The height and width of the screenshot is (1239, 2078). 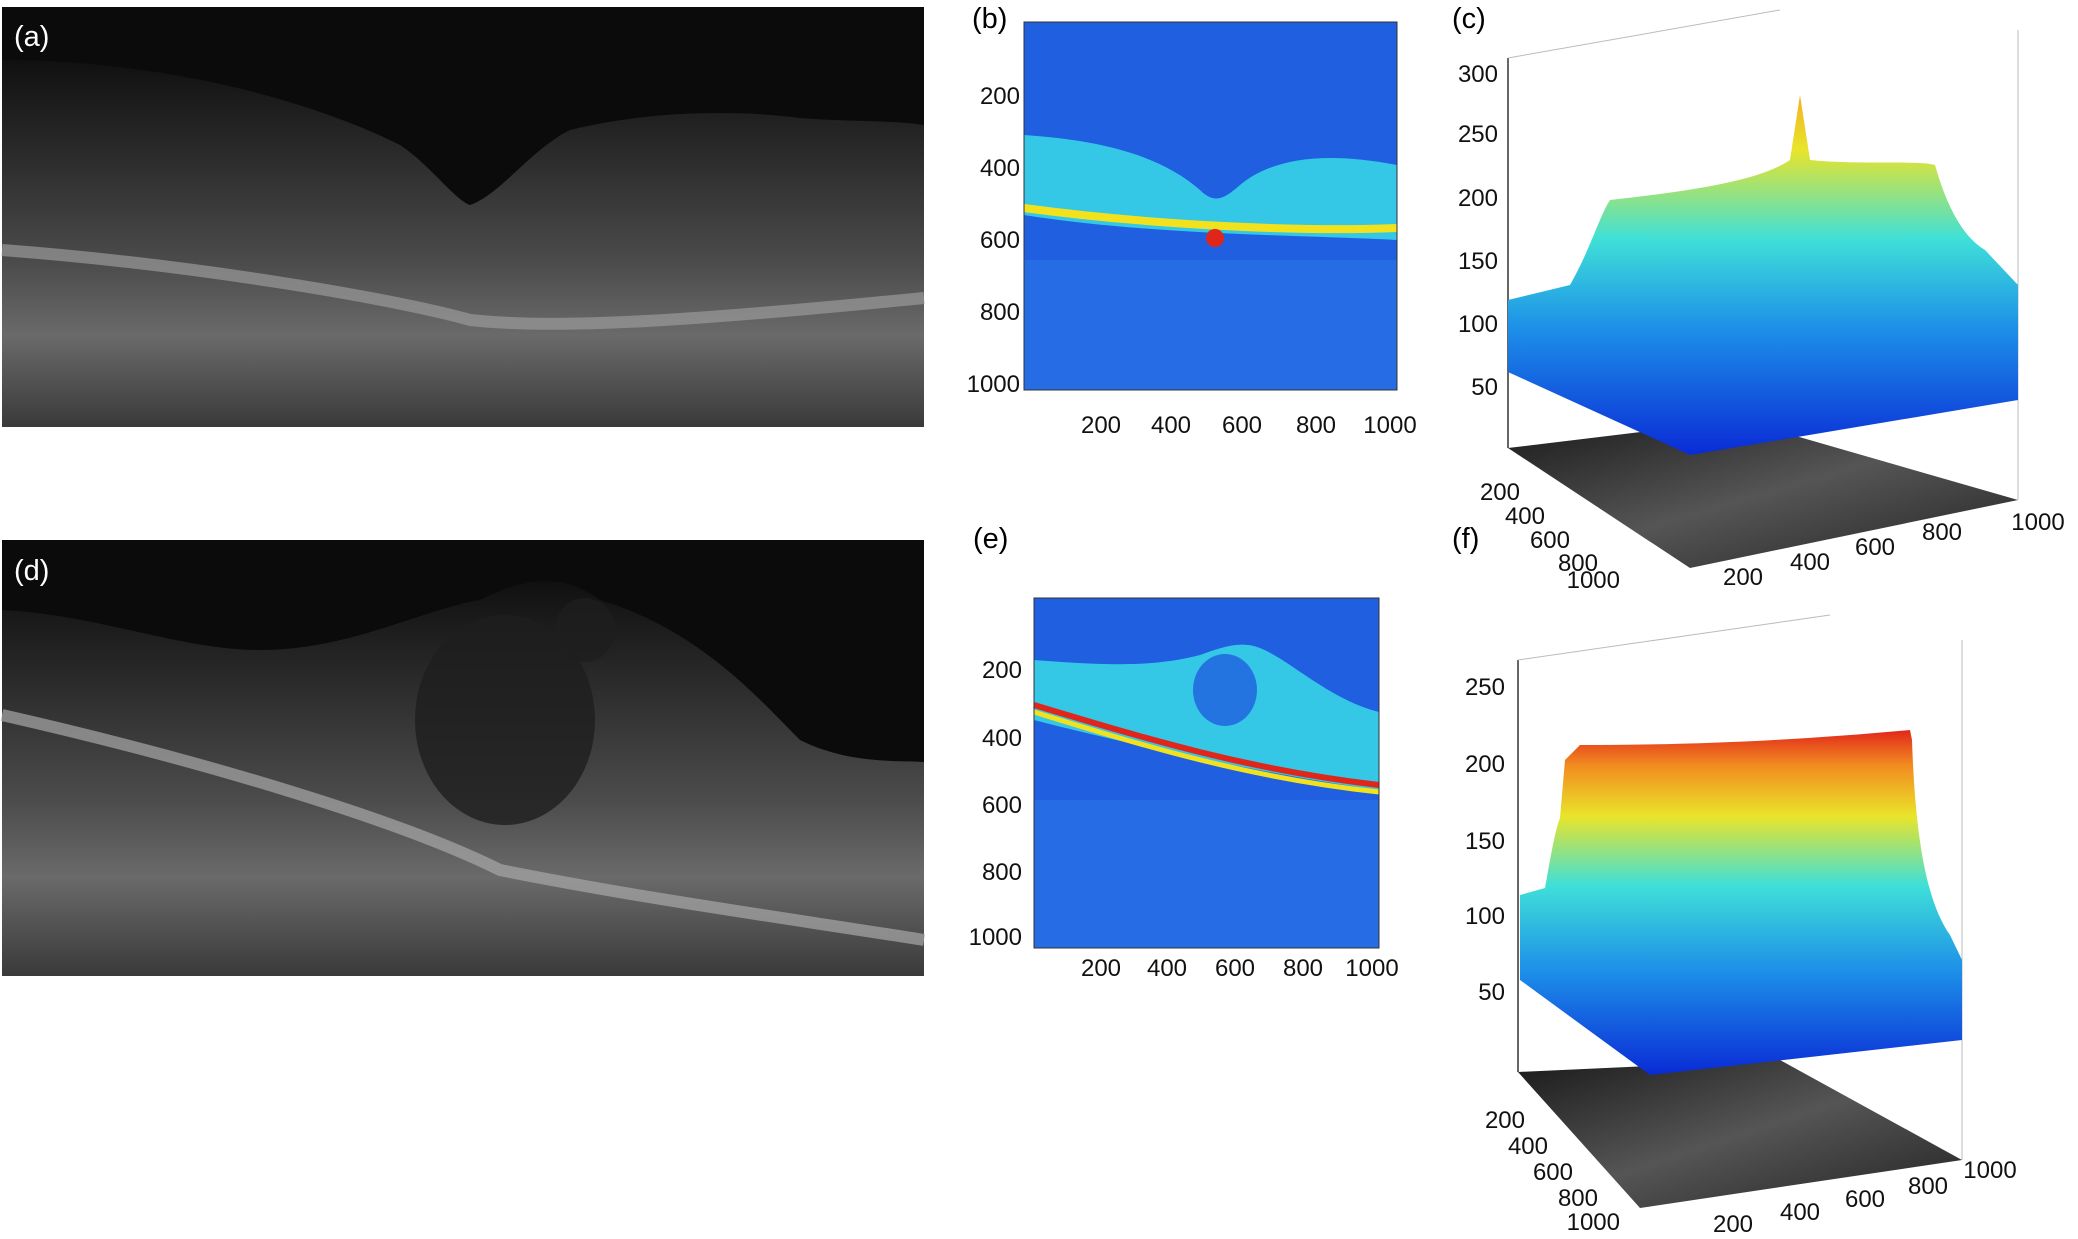 What do you see at coordinates (1478, 198) in the screenshot?
I see `c-z-tick-200: 200` at bounding box center [1478, 198].